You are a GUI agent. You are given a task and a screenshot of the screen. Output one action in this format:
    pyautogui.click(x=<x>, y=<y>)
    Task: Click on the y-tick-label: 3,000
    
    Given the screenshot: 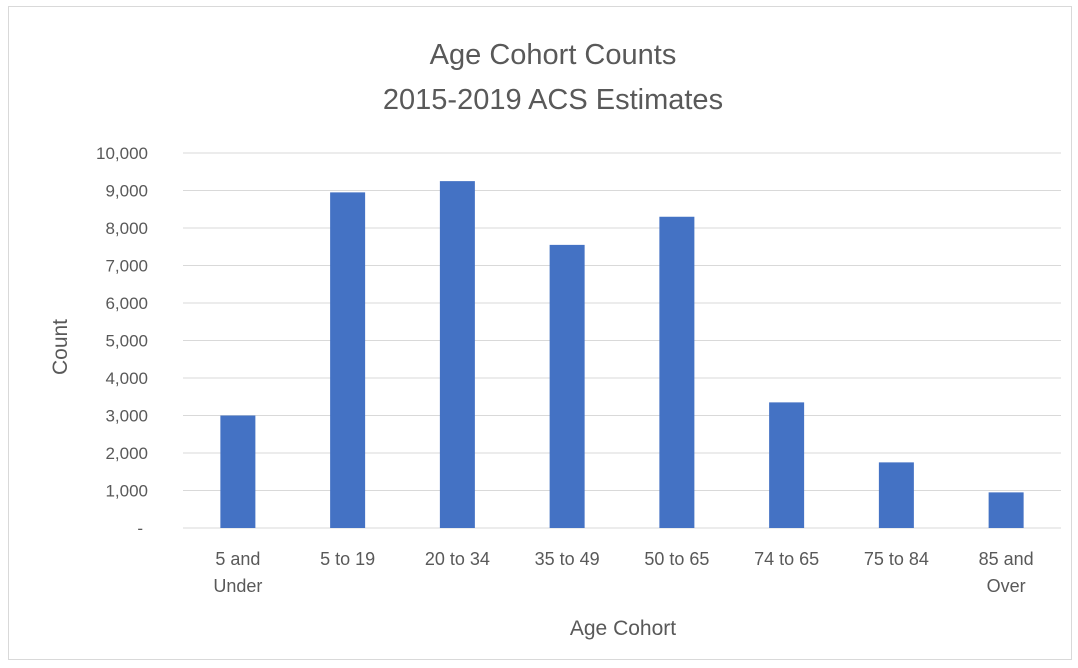 What is the action you would take?
    pyautogui.click(x=126, y=416)
    